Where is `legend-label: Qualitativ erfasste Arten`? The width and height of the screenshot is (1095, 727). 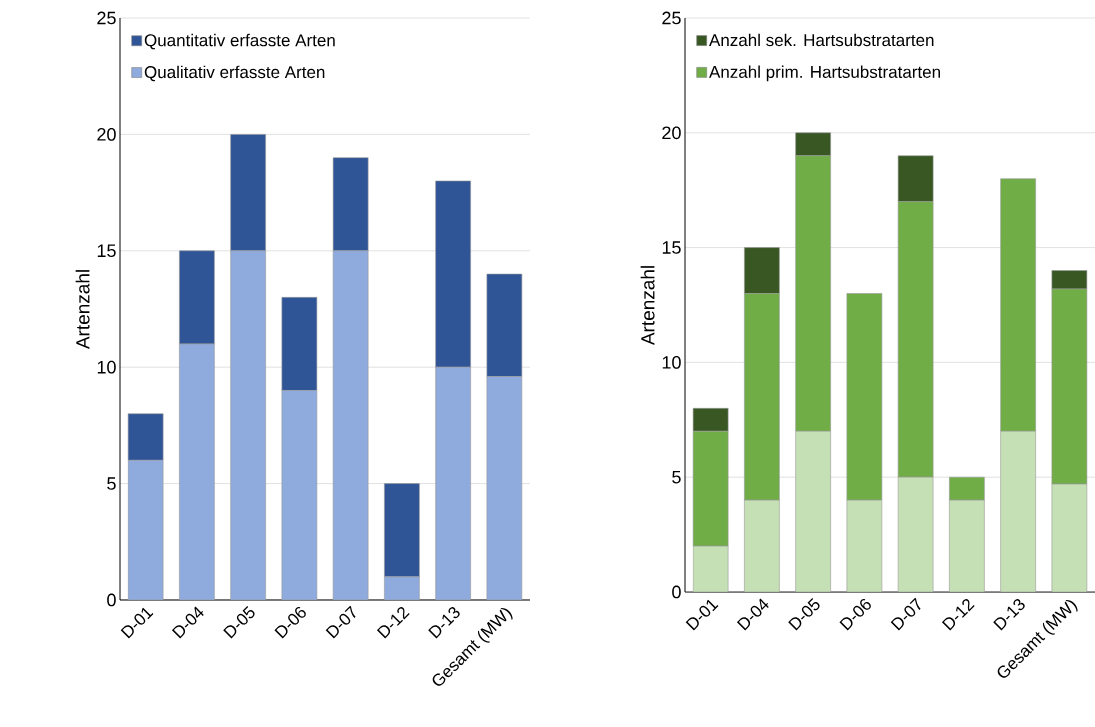 legend-label: Qualitativ erfasste Arten is located at coordinates (234, 73).